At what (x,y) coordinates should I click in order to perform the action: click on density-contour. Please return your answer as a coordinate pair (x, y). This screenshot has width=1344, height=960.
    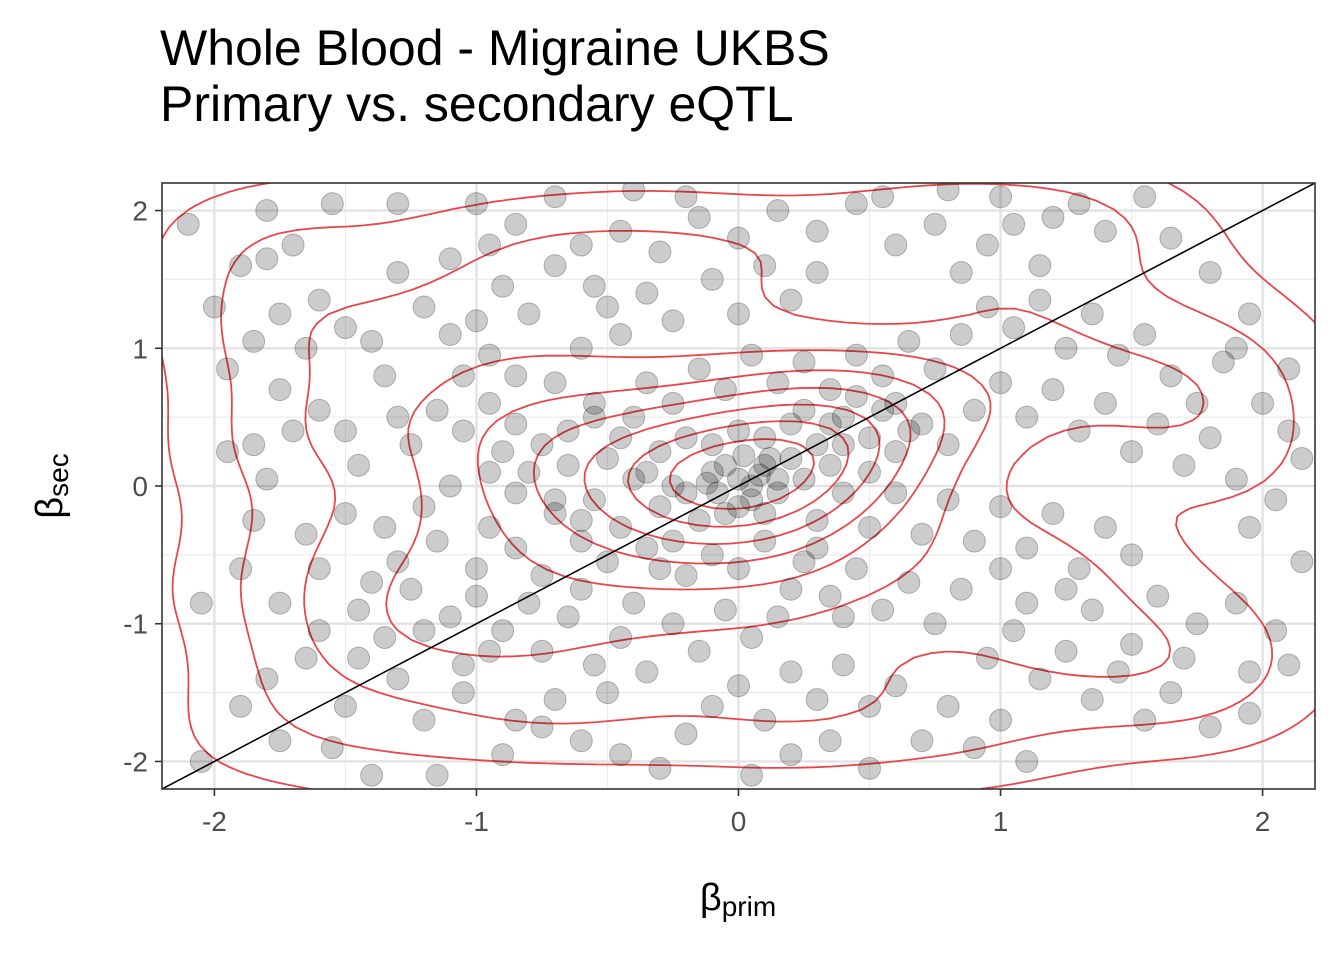
    Looking at the image, I should click on (688, 503).